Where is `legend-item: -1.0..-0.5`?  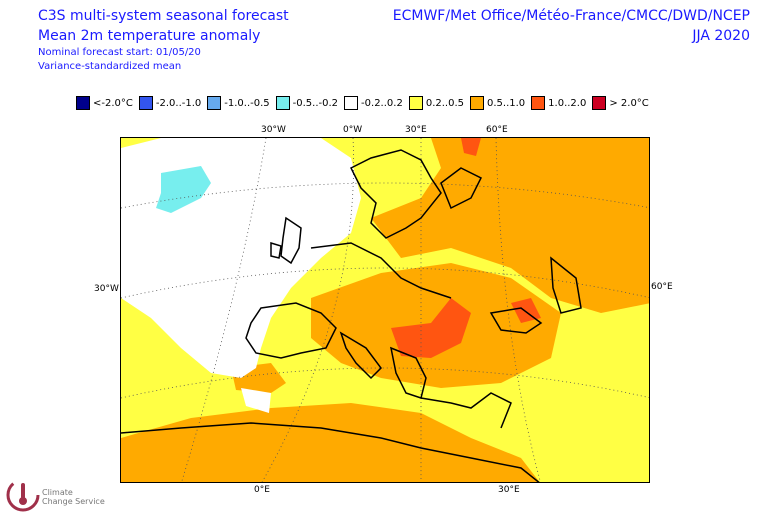 legend-item: -1.0..-0.5 is located at coordinates (238, 103).